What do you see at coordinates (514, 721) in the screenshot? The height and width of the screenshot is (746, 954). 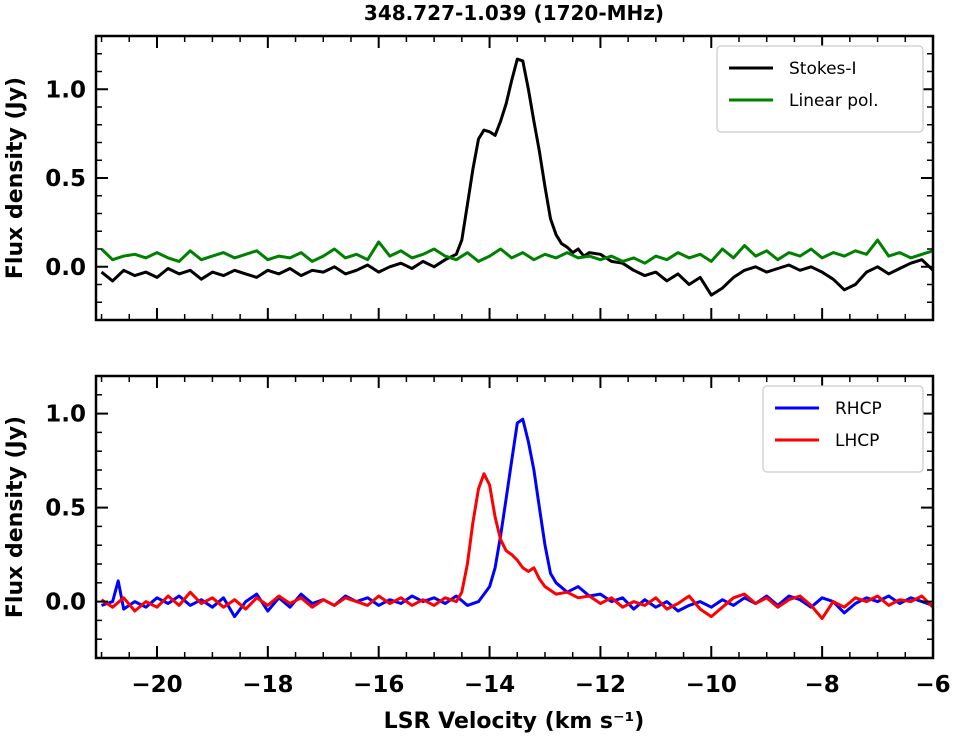 I see `x-axis-label: LSR Velocity (km s⁻¹)` at bounding box center [514, 721].